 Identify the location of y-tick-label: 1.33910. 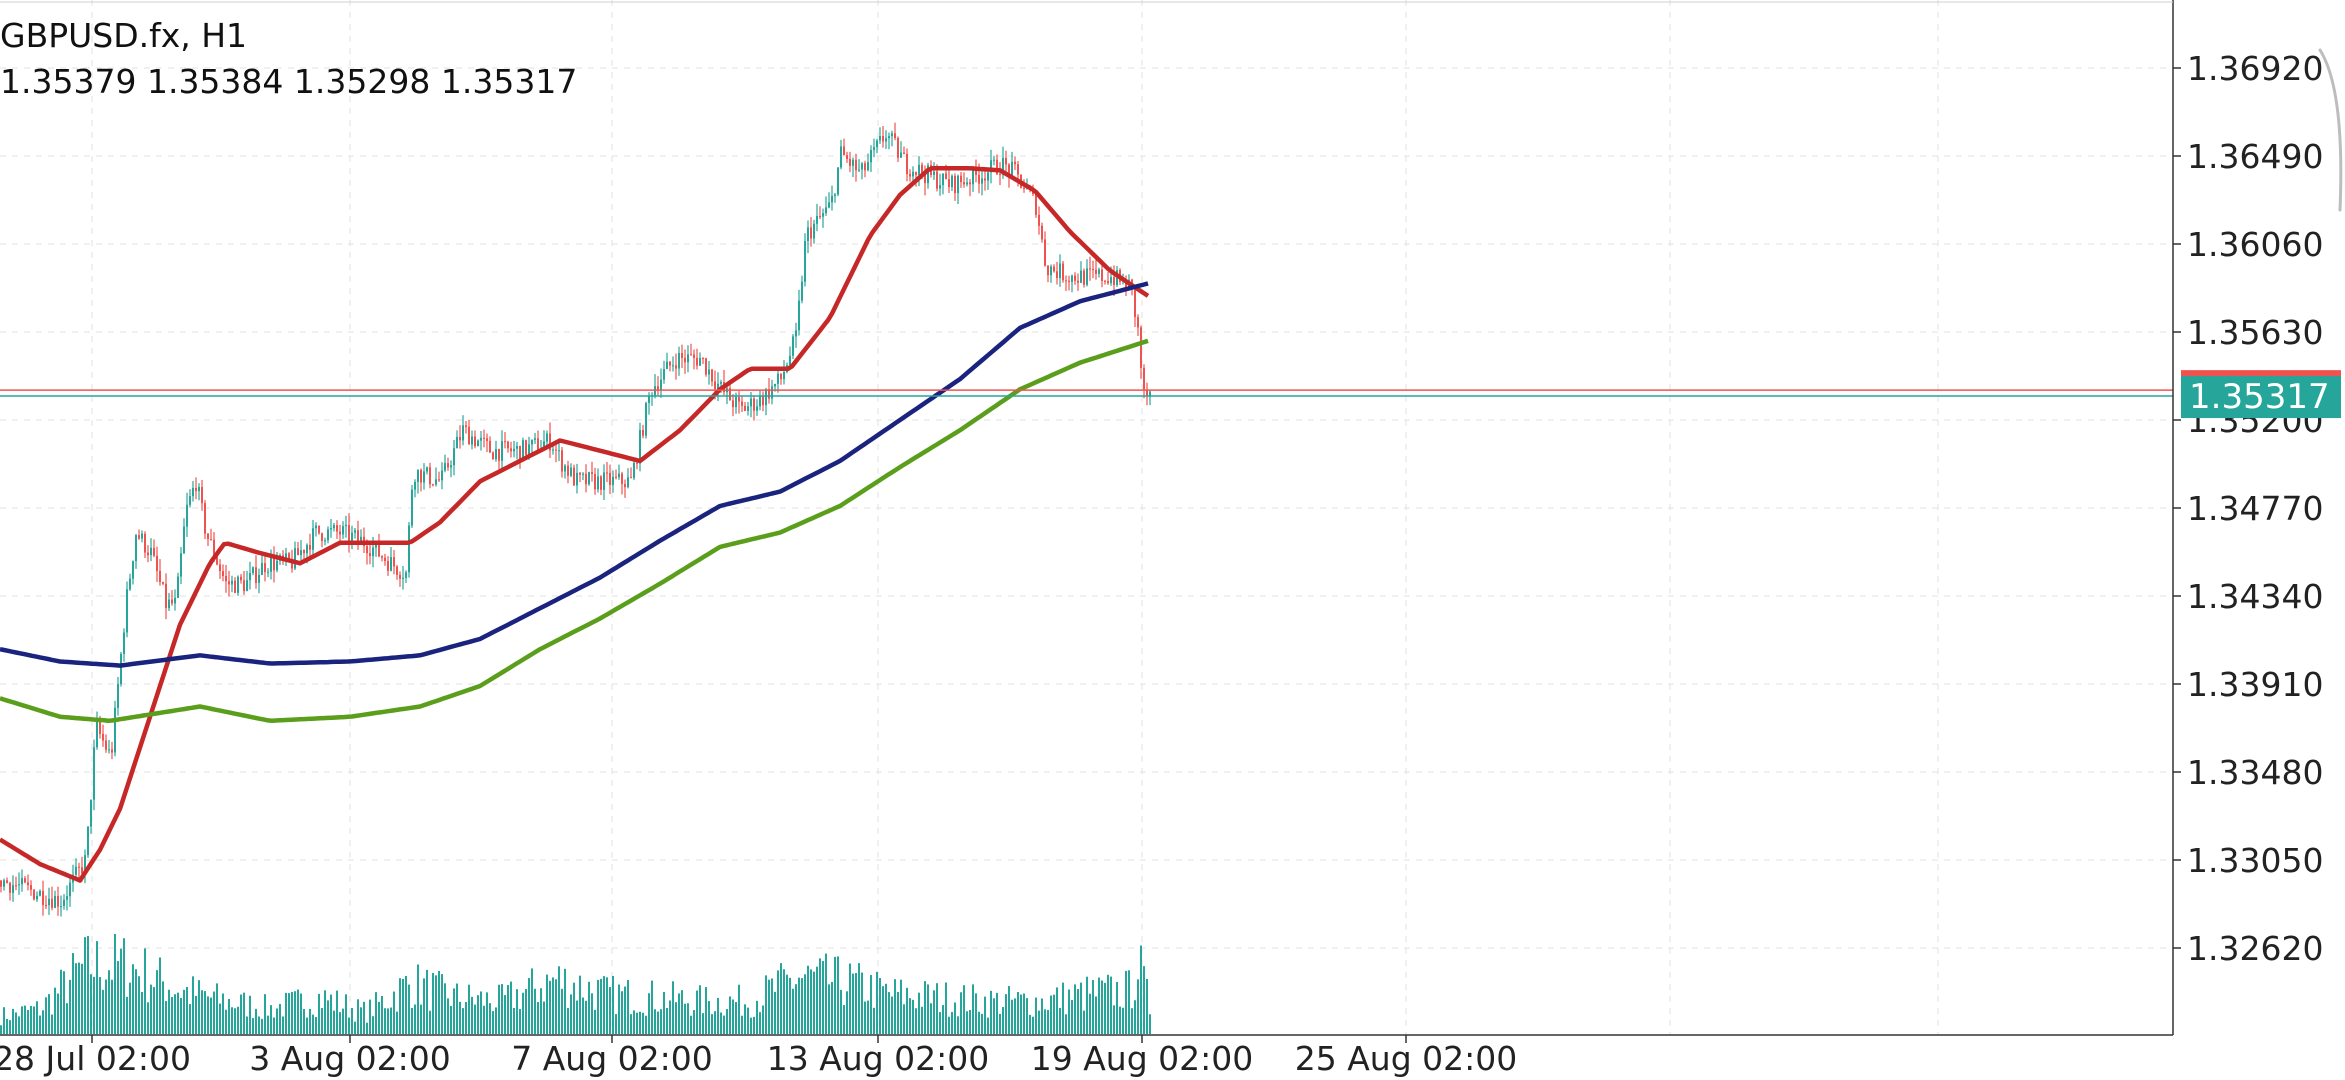
(2255, 684).